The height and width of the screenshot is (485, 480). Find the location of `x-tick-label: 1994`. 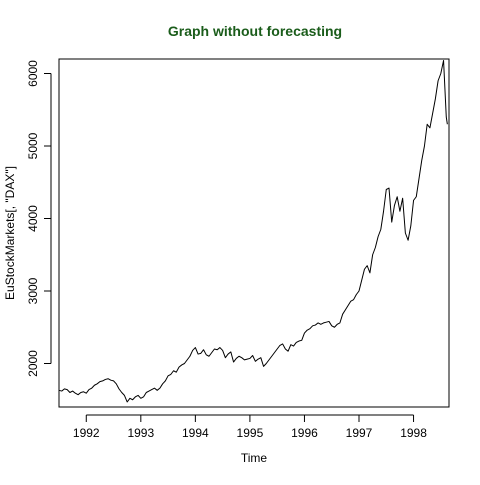

x-tick-label: 1994 is located at coordinates (195, 433).